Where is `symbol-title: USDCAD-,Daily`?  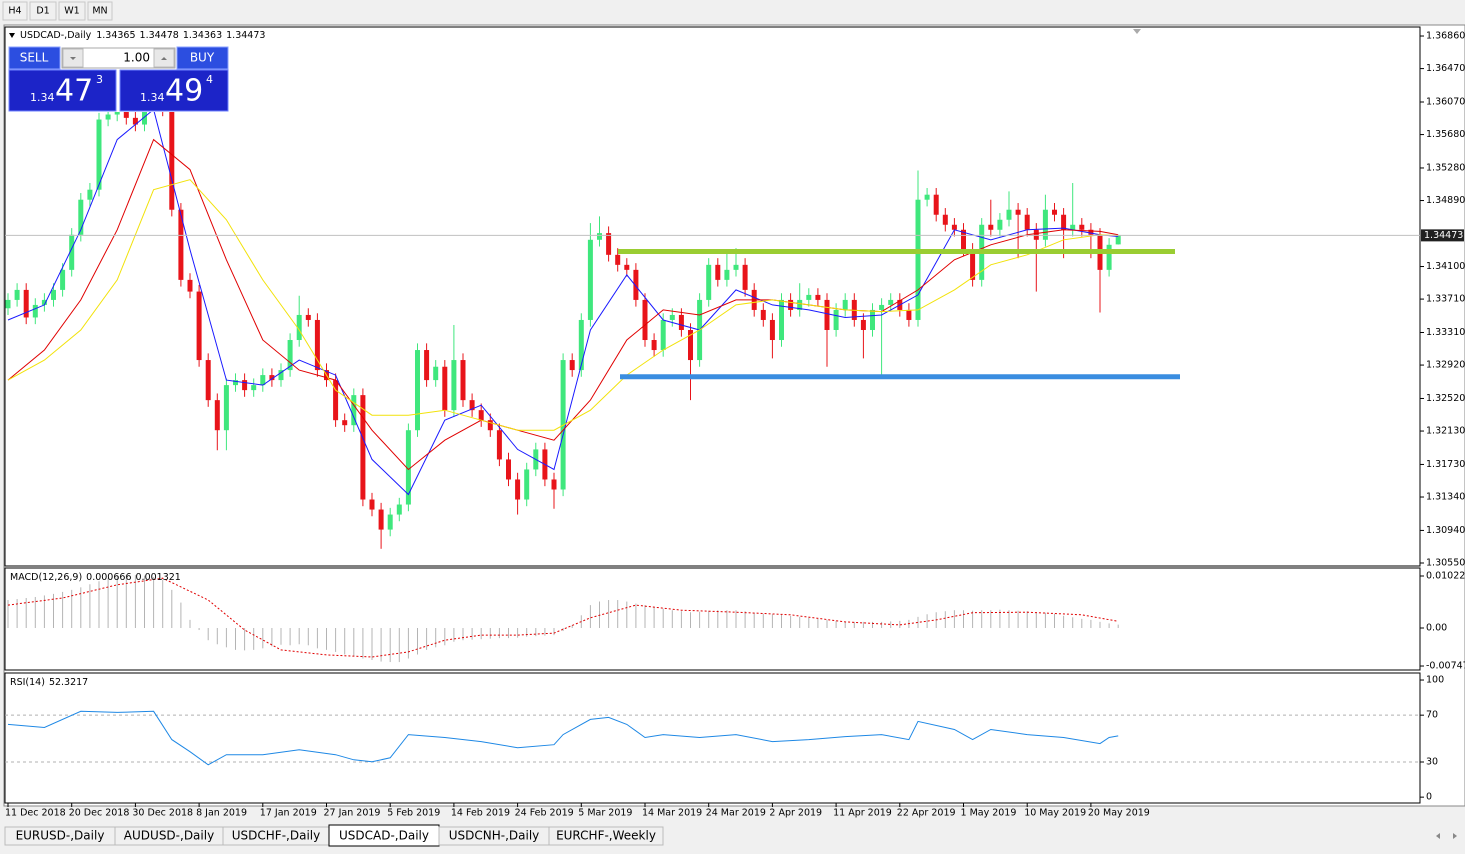
symbol-title: USDCAD-,Daily is located at coordinates (56, 35).